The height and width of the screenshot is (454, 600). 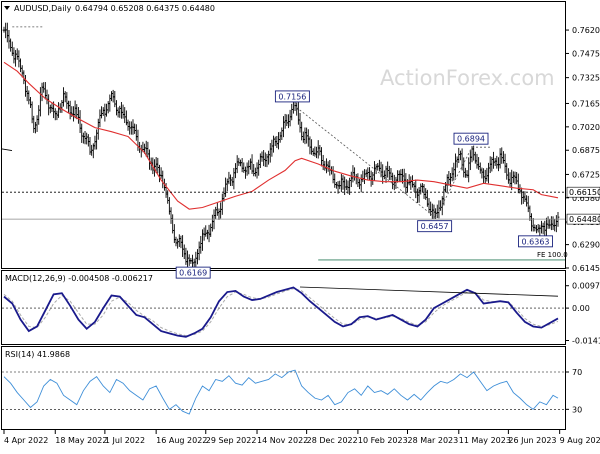 I want to click on price-level-box, so click(x=583, y=192).